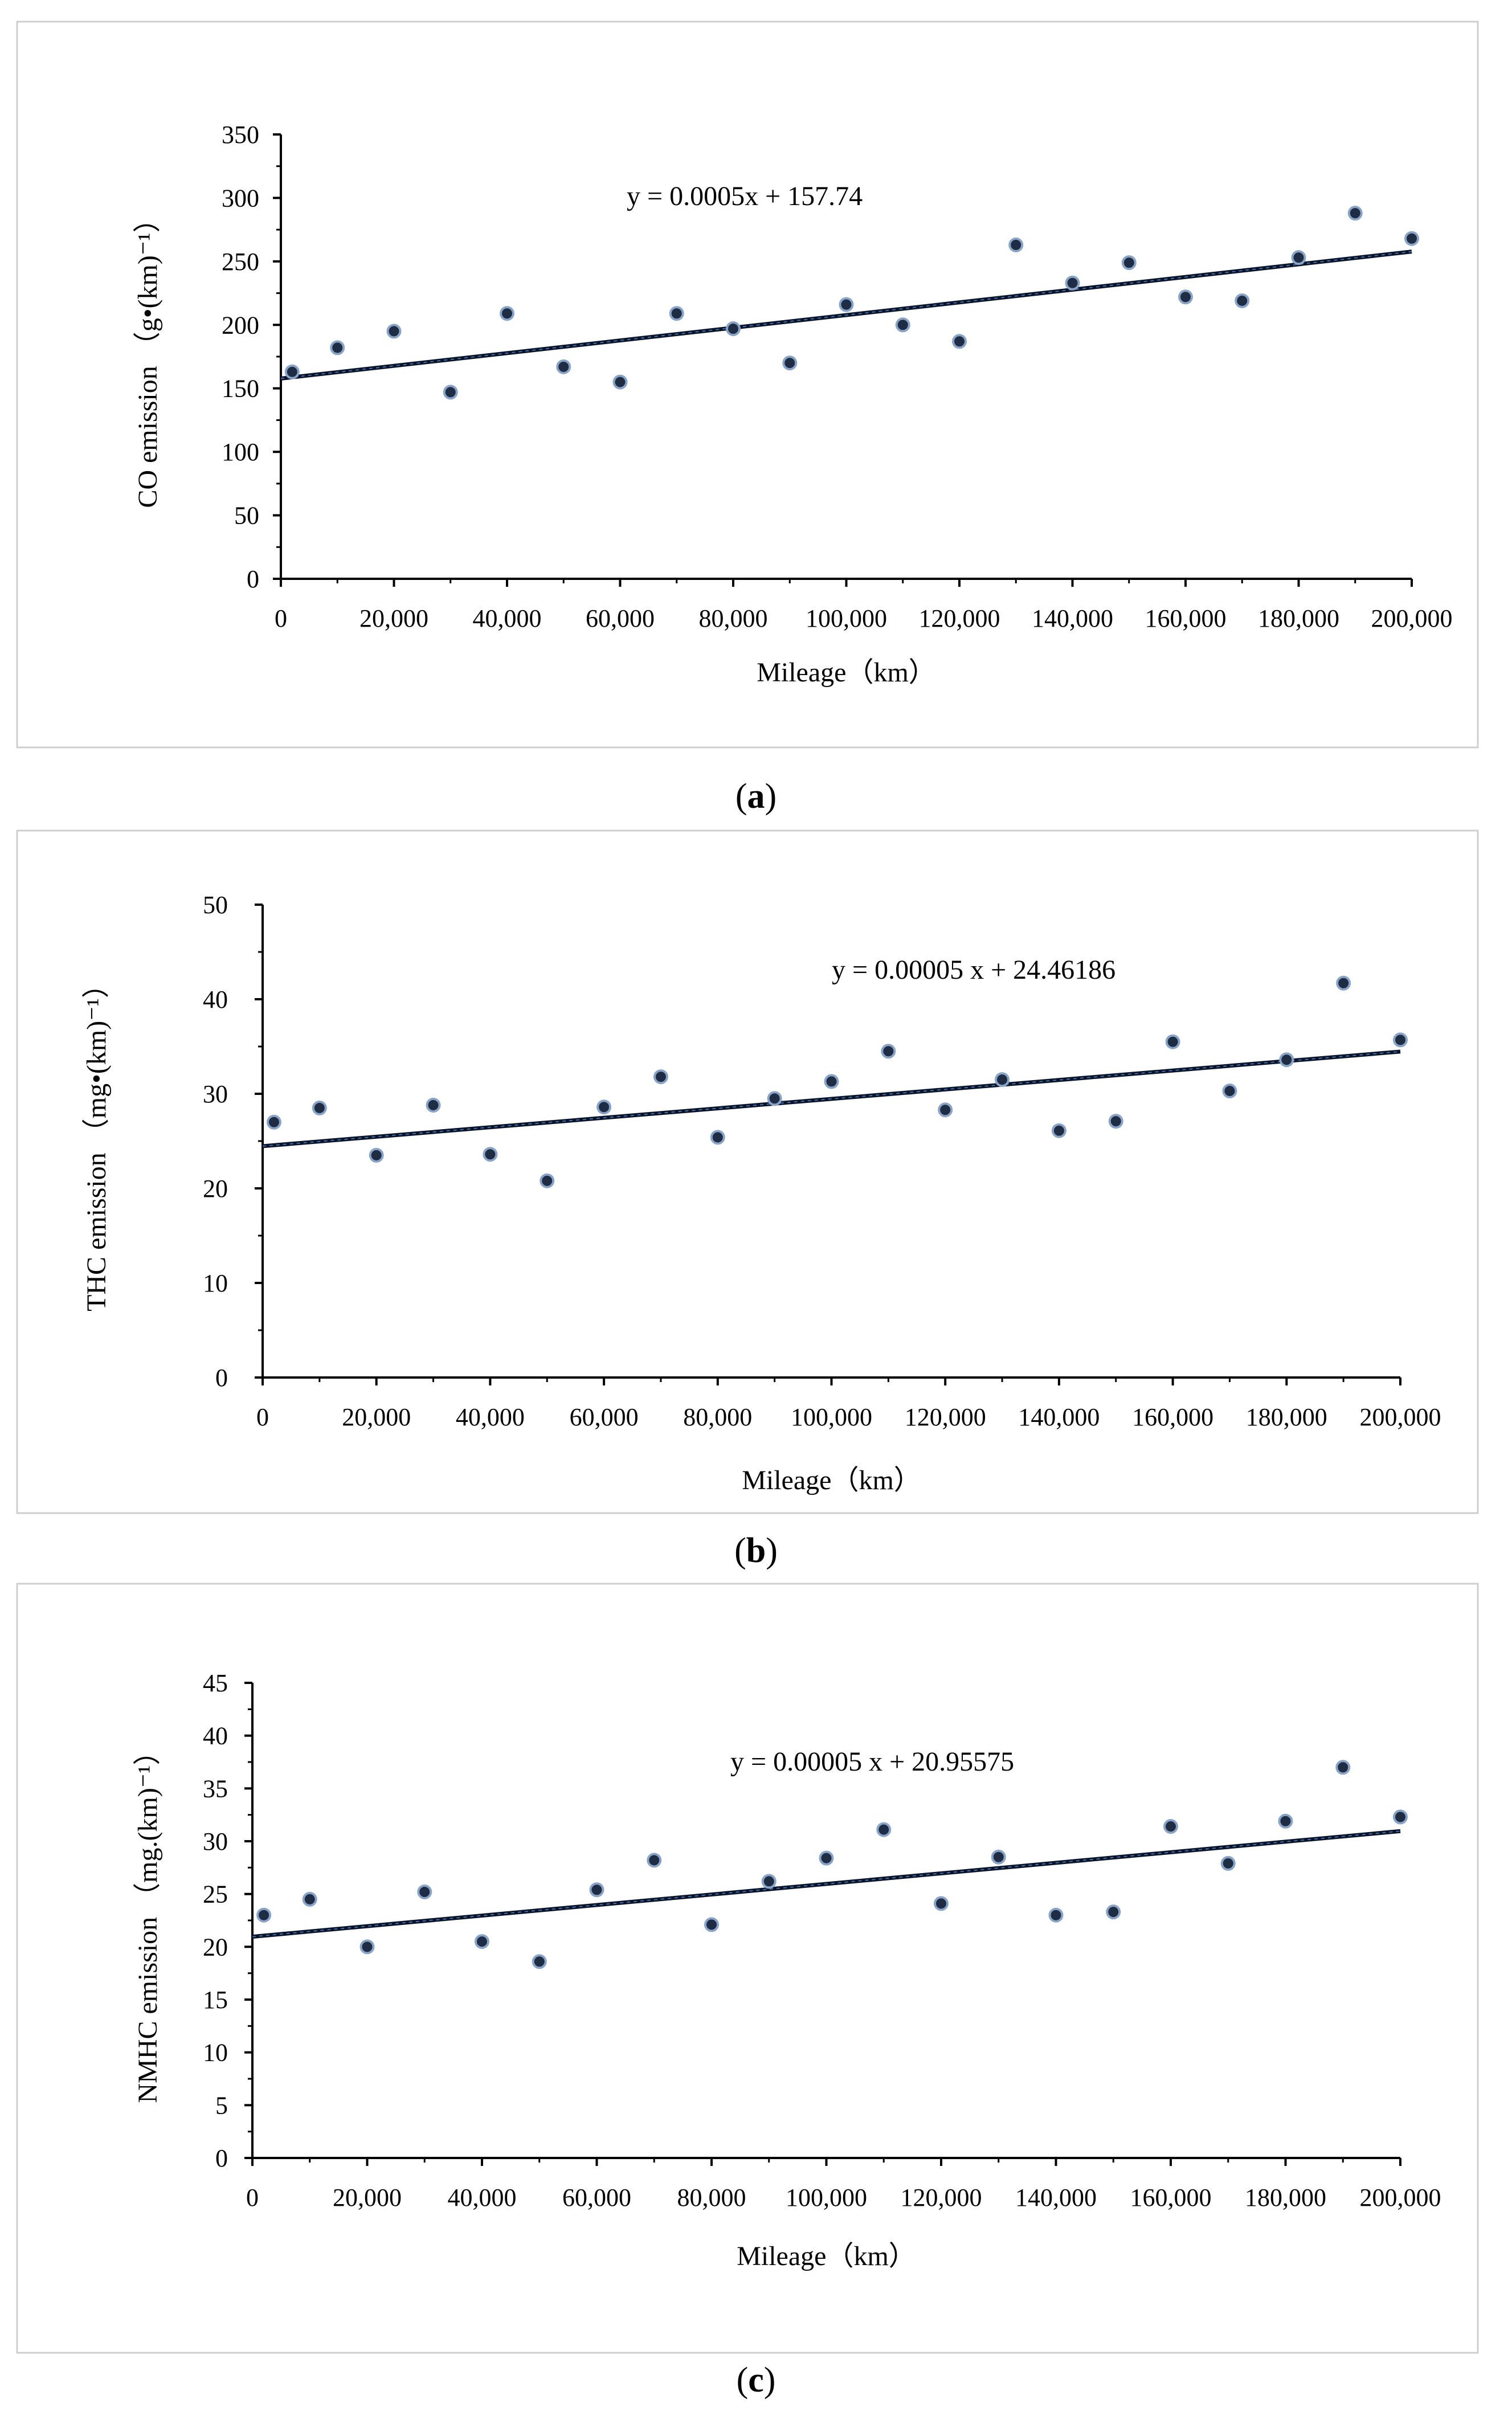 Image resolution: width=1512 pixels, height=2428 pixels. What do you see at coordinates (221, 2105) in the screenshot?
I see `y-tick-label: 5` at bounding box center [221, 2105].